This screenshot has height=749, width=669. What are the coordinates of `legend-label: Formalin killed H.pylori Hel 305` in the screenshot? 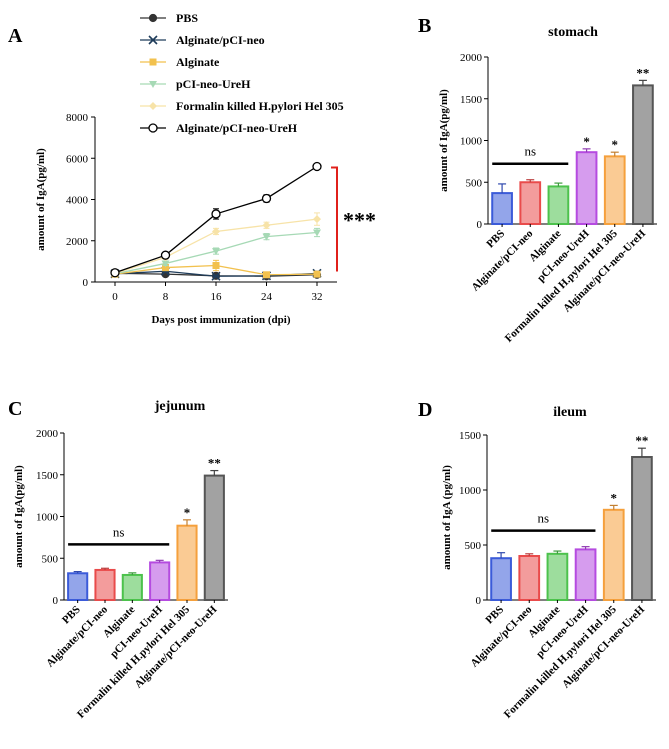 It's located at (260, 106).